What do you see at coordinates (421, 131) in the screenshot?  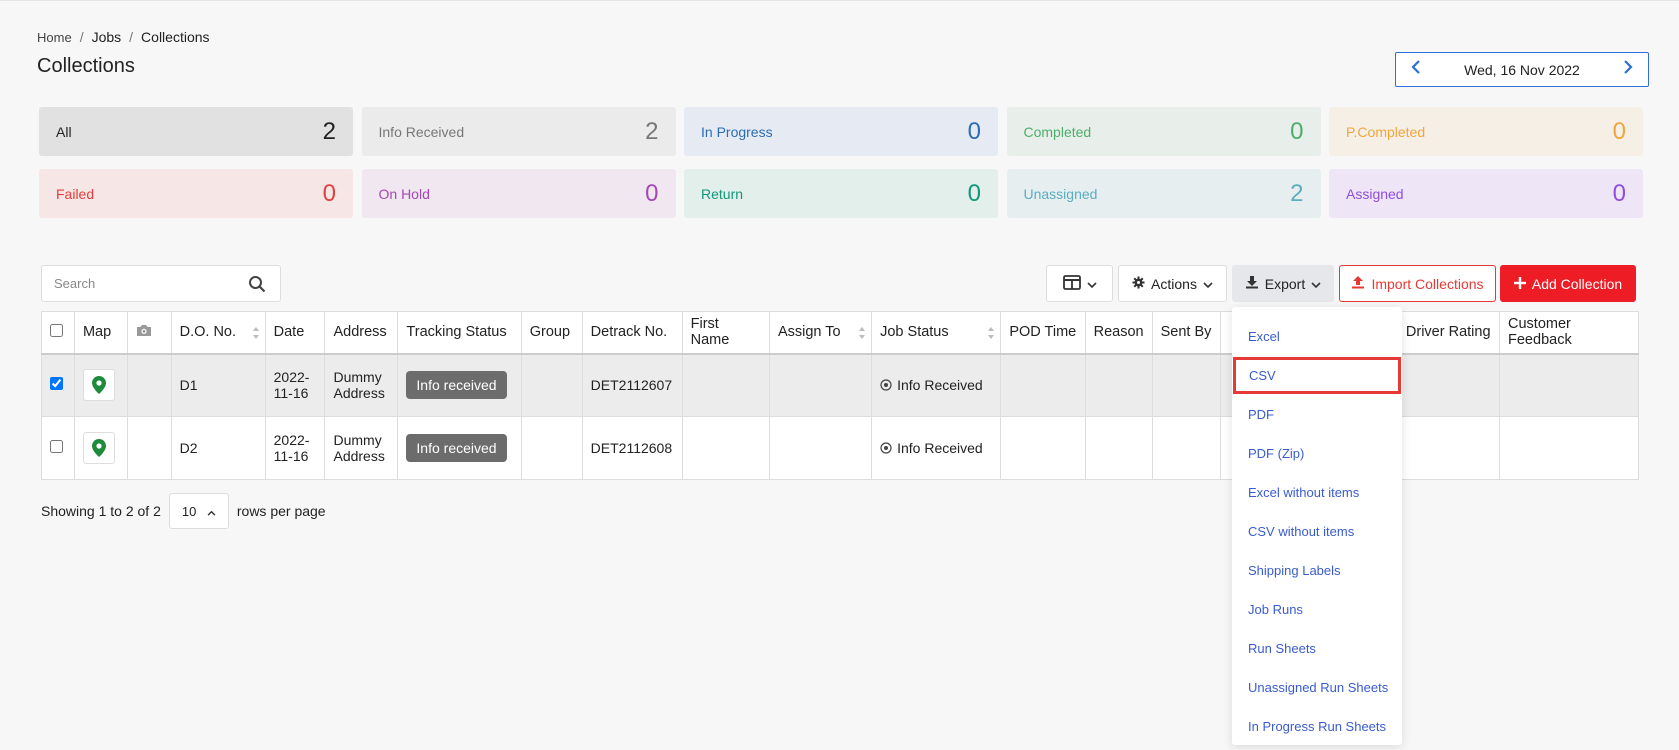 I see `status-card-label: Info Received` at bounding box center [421, 131].